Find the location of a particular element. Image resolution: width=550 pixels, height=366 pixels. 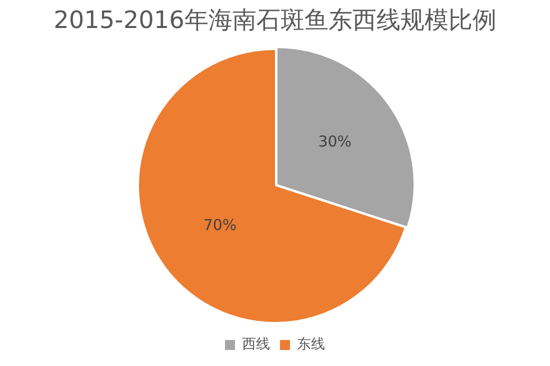

chart-title: 2015-2016年海南石斑鱼东西线规模比例 is located at coordinates (275, 20).